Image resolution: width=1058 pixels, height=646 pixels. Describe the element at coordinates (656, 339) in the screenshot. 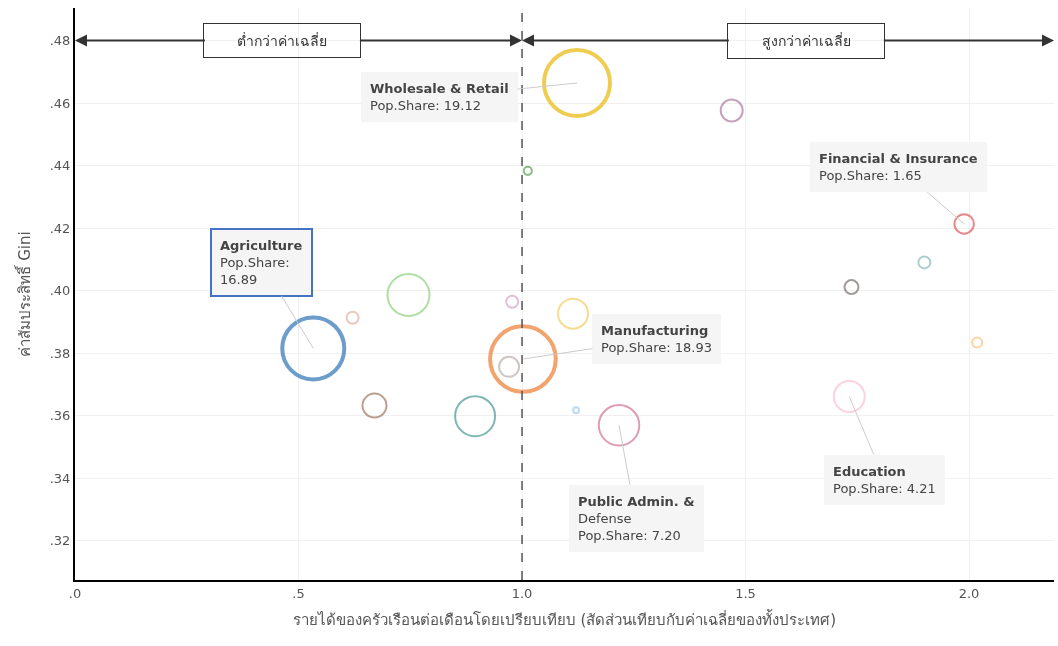

I see `annotation: Manufacturing Pop.Share: 18.93` at that location.